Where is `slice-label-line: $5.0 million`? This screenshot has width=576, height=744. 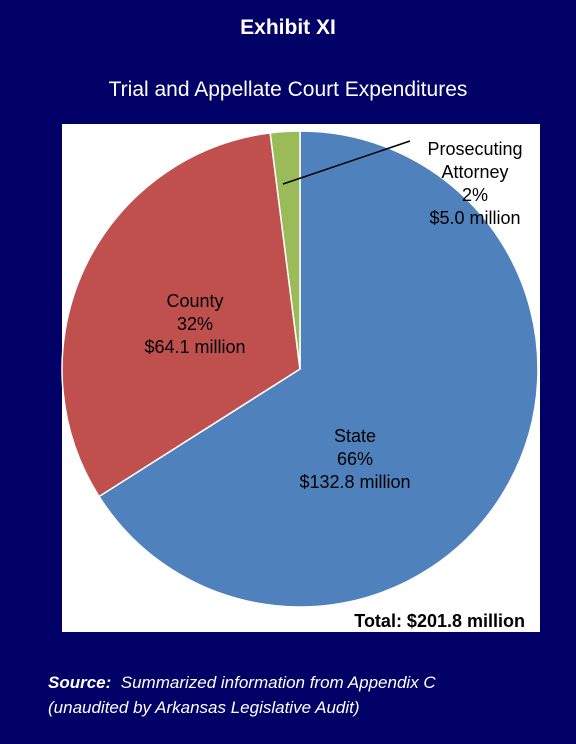
slice-label-line: $5.0 million is located at coordinates (475, 218).